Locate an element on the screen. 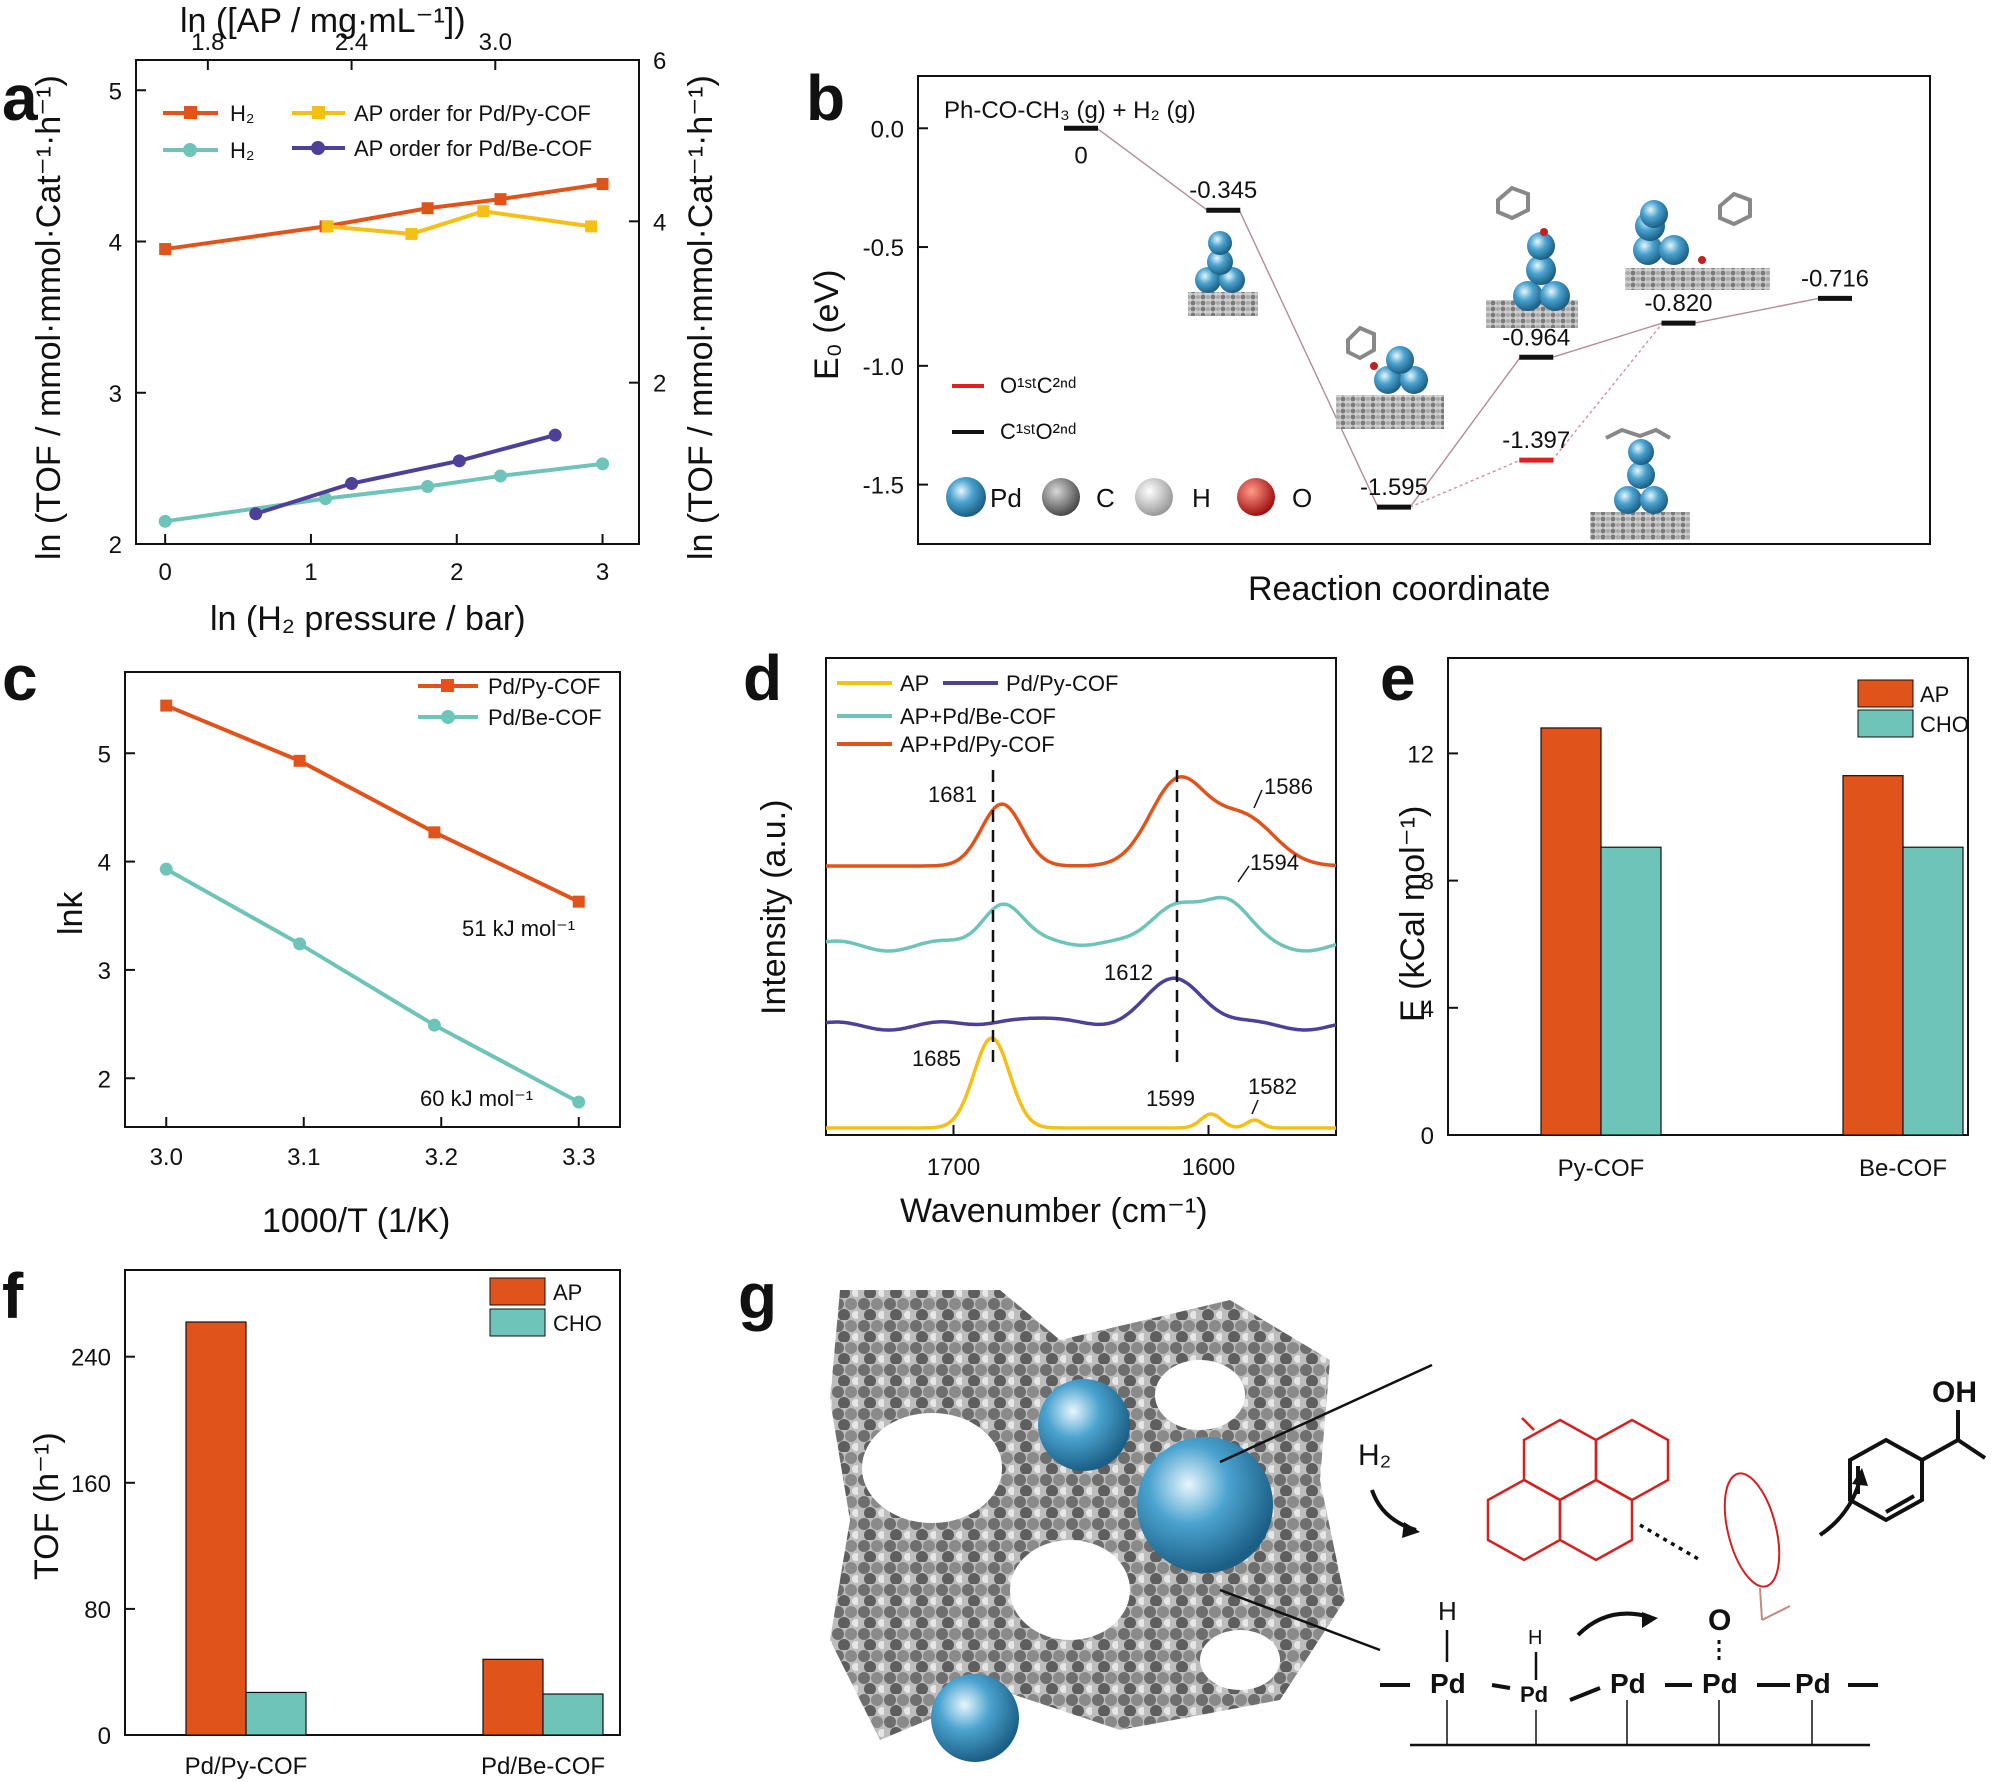 The image size is (1993, 1782). ticks-b: 0.0 -0.5 -1.0 -1.5 is located at coordinates (895, 308).